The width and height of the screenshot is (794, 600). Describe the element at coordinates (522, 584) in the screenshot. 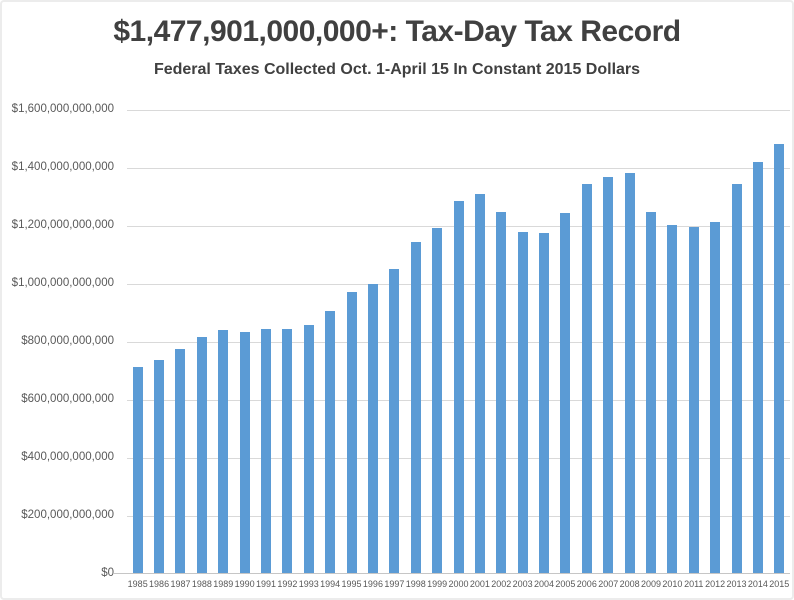

I see `x-tick-label: 2003` at that location.